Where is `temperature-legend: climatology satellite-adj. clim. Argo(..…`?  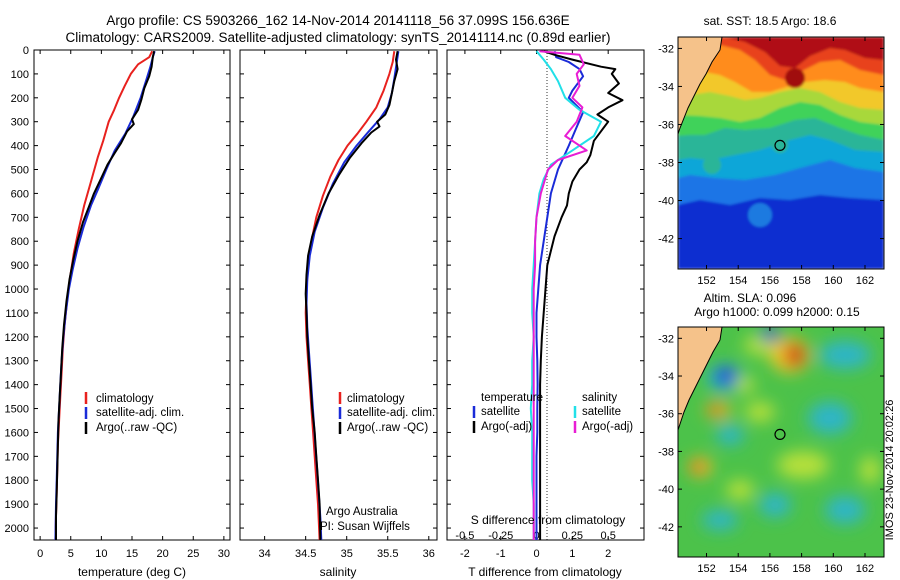
temperature-legend: climatology satellite-adj. clim. Argo(..… is located at coordinates (134, 413).